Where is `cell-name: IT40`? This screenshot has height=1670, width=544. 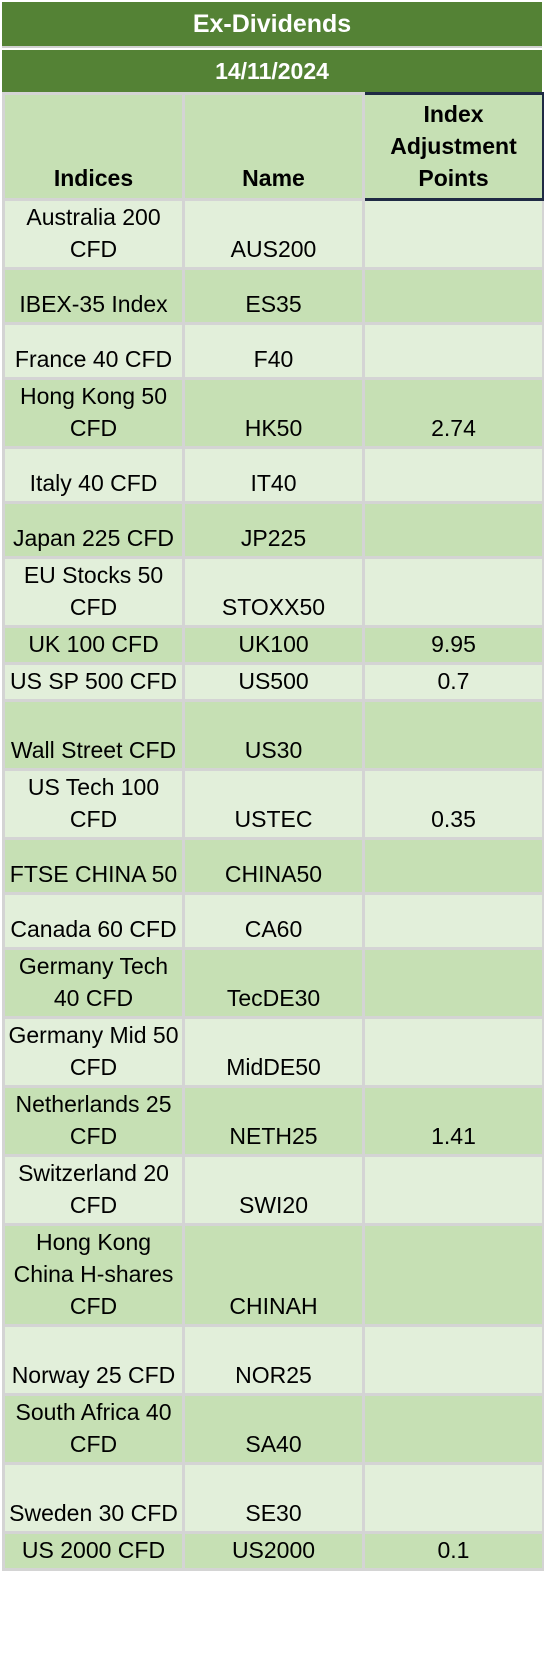 cell-name: IT40 is located at coordinates (273, 475).